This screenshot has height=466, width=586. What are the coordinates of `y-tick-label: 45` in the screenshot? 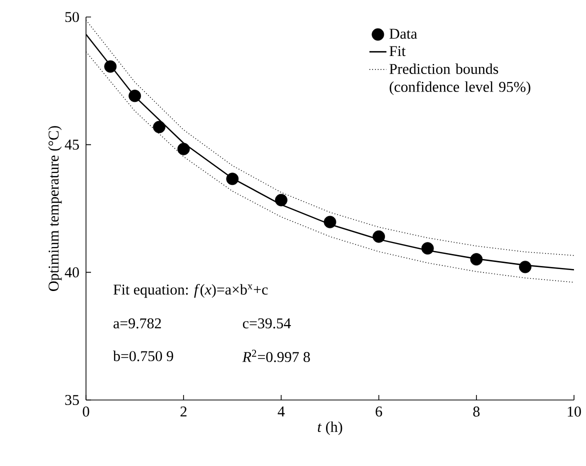 It's located at (71, 145).